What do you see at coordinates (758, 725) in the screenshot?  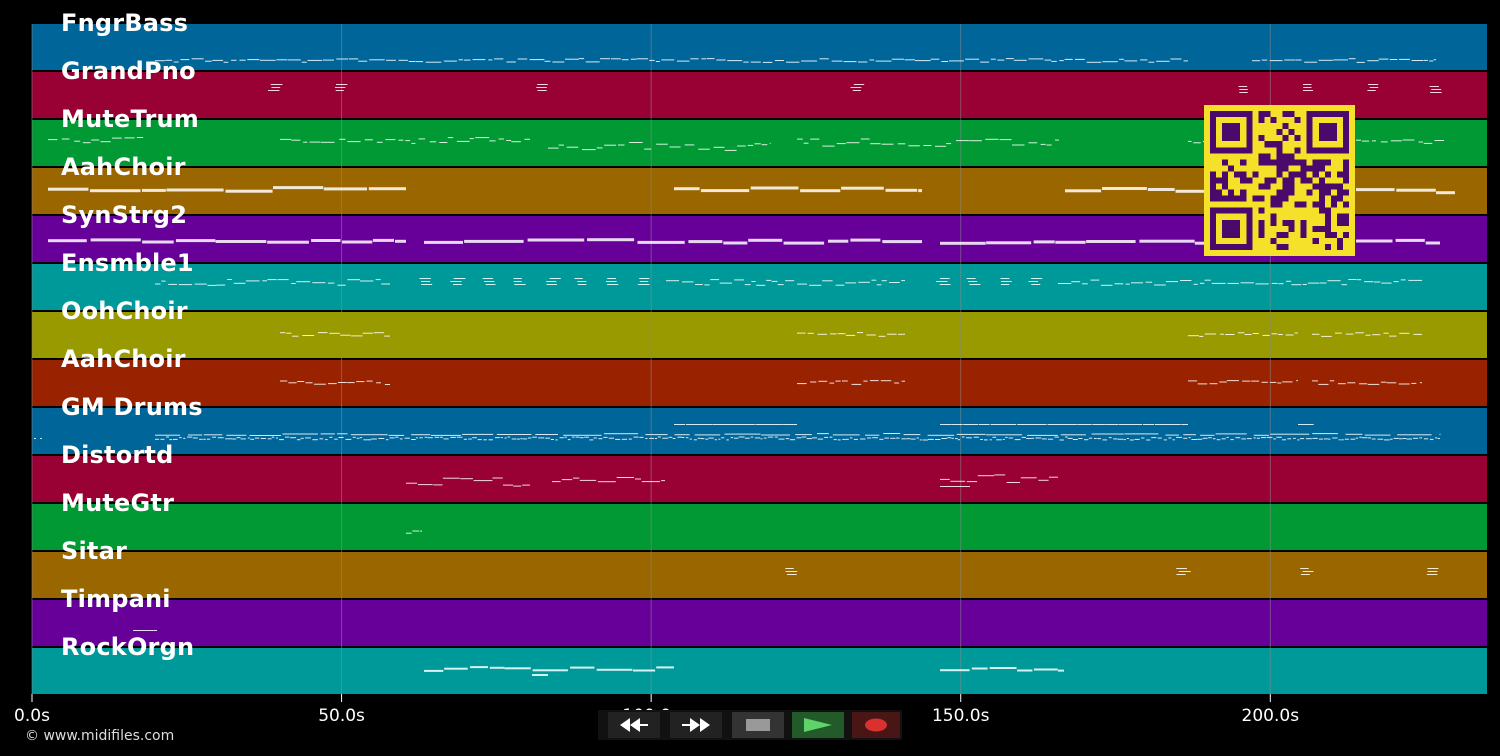 I see `stop-button` at bounding box center [758, 725].